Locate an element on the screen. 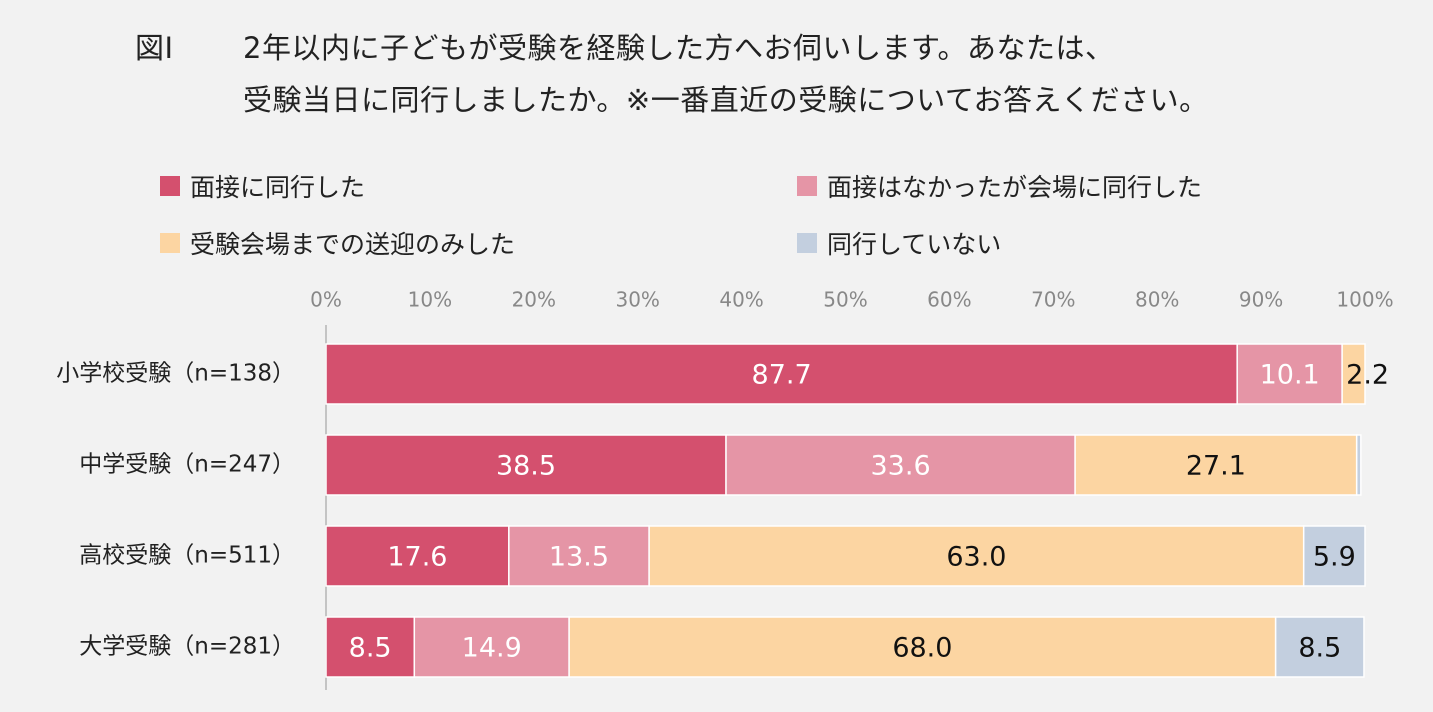 This screenshot has width=1433, height=712. x-tick-label: 20% is located at coordinates (534, 300).